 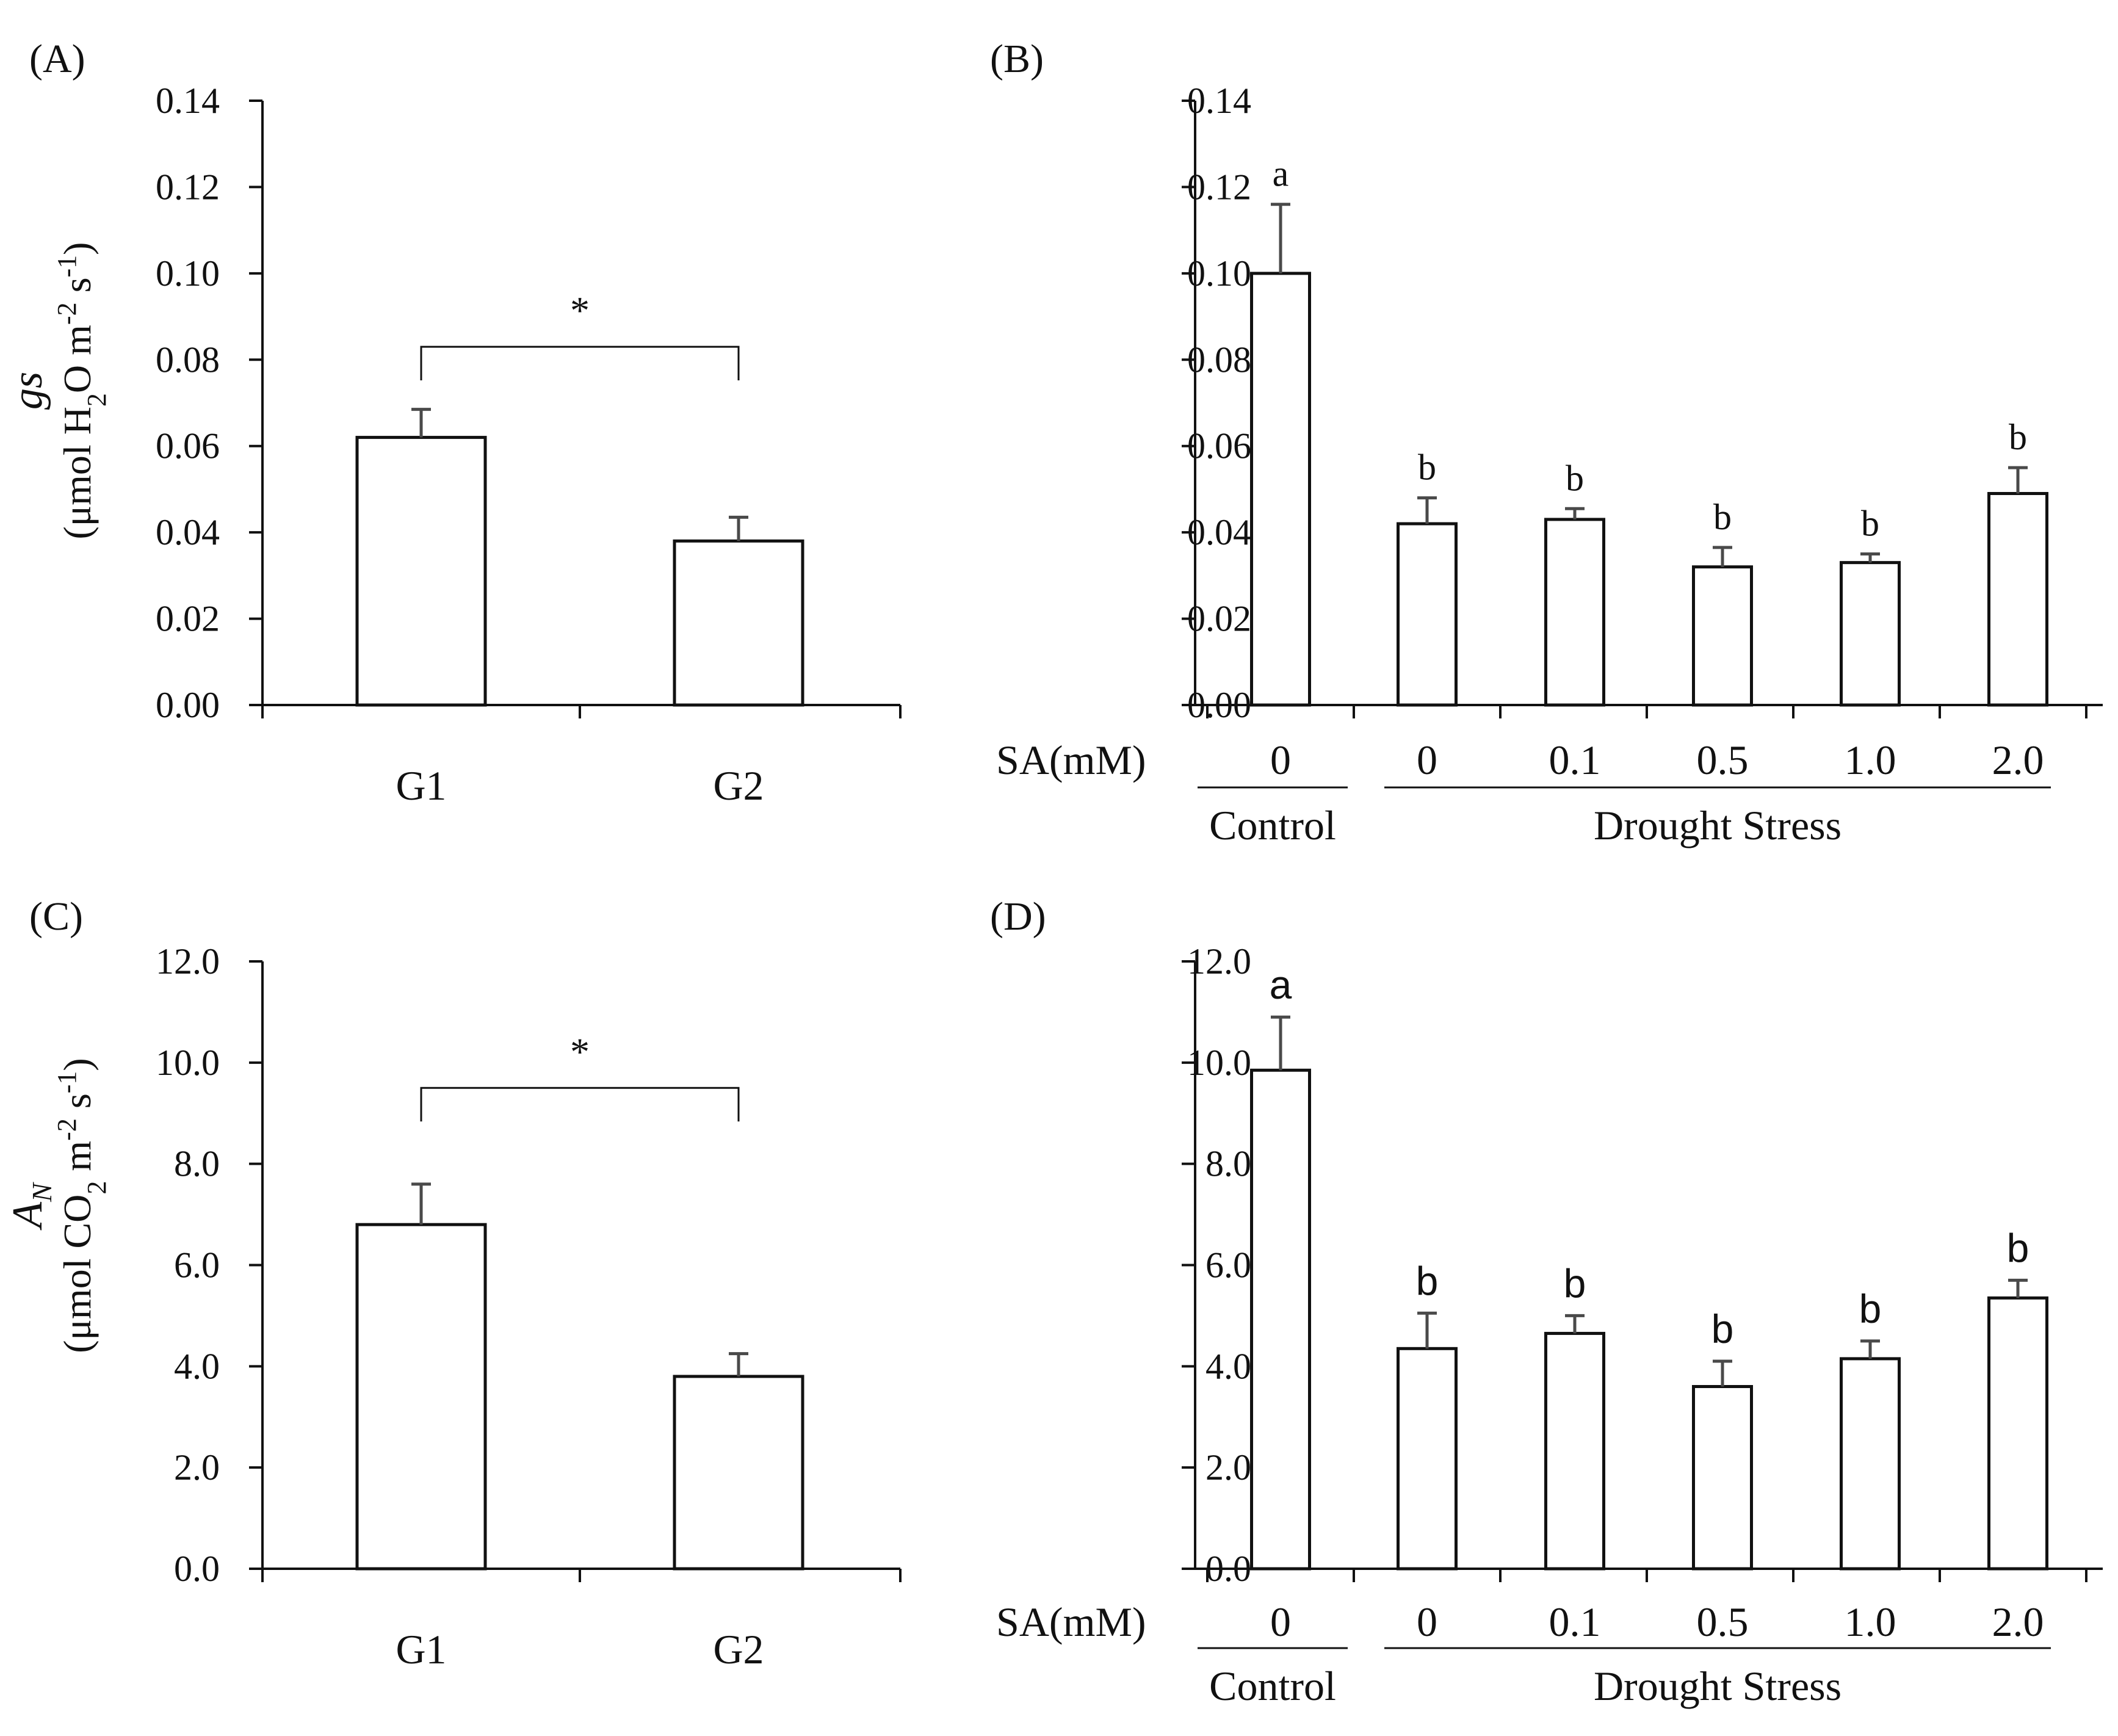 I want to click on y-tick-label: 0.0, so click(x=197, y=1569).